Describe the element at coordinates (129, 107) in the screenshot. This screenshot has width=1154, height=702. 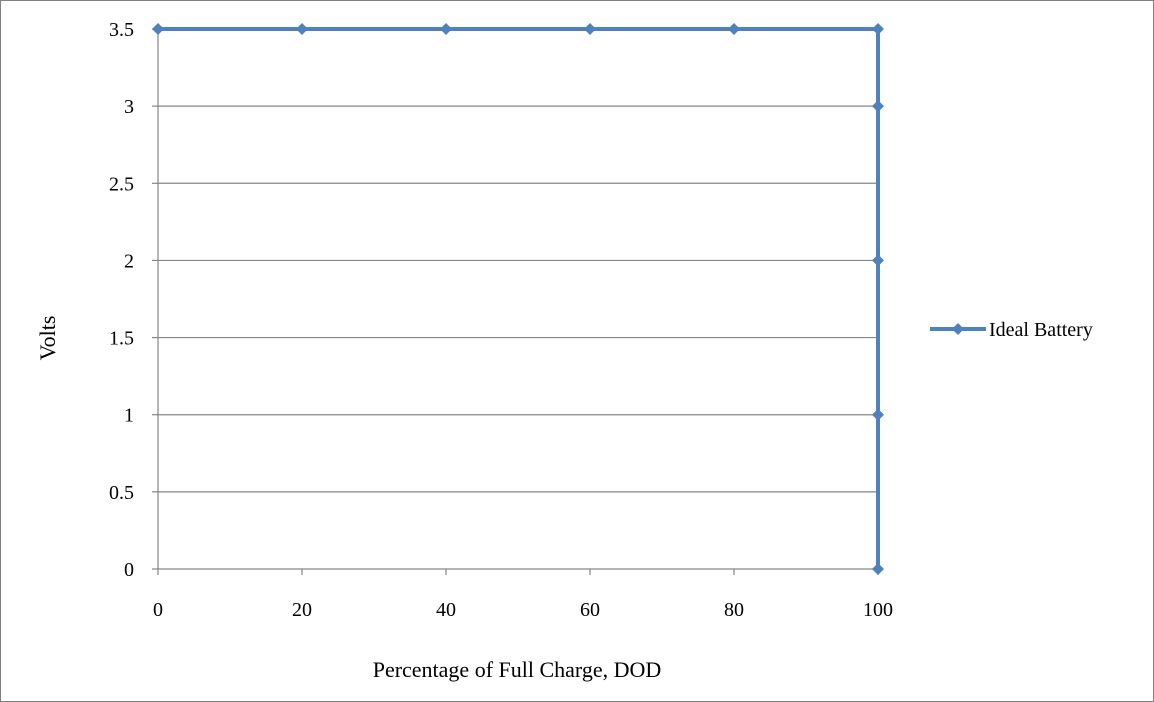
I see `y-tick-label: 3` at that location.